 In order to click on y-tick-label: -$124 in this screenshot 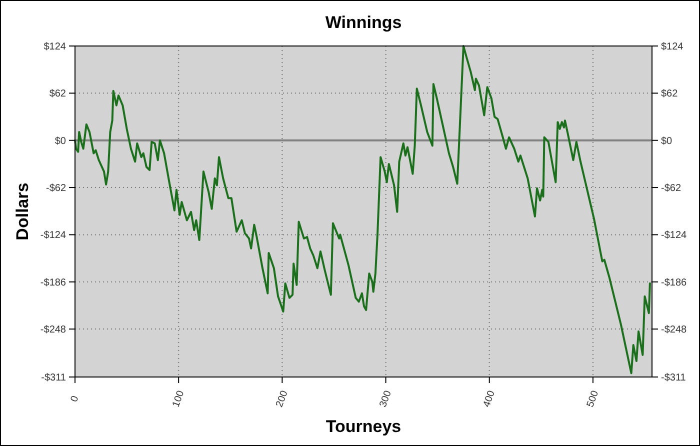, I will do `click(53, 236)`.